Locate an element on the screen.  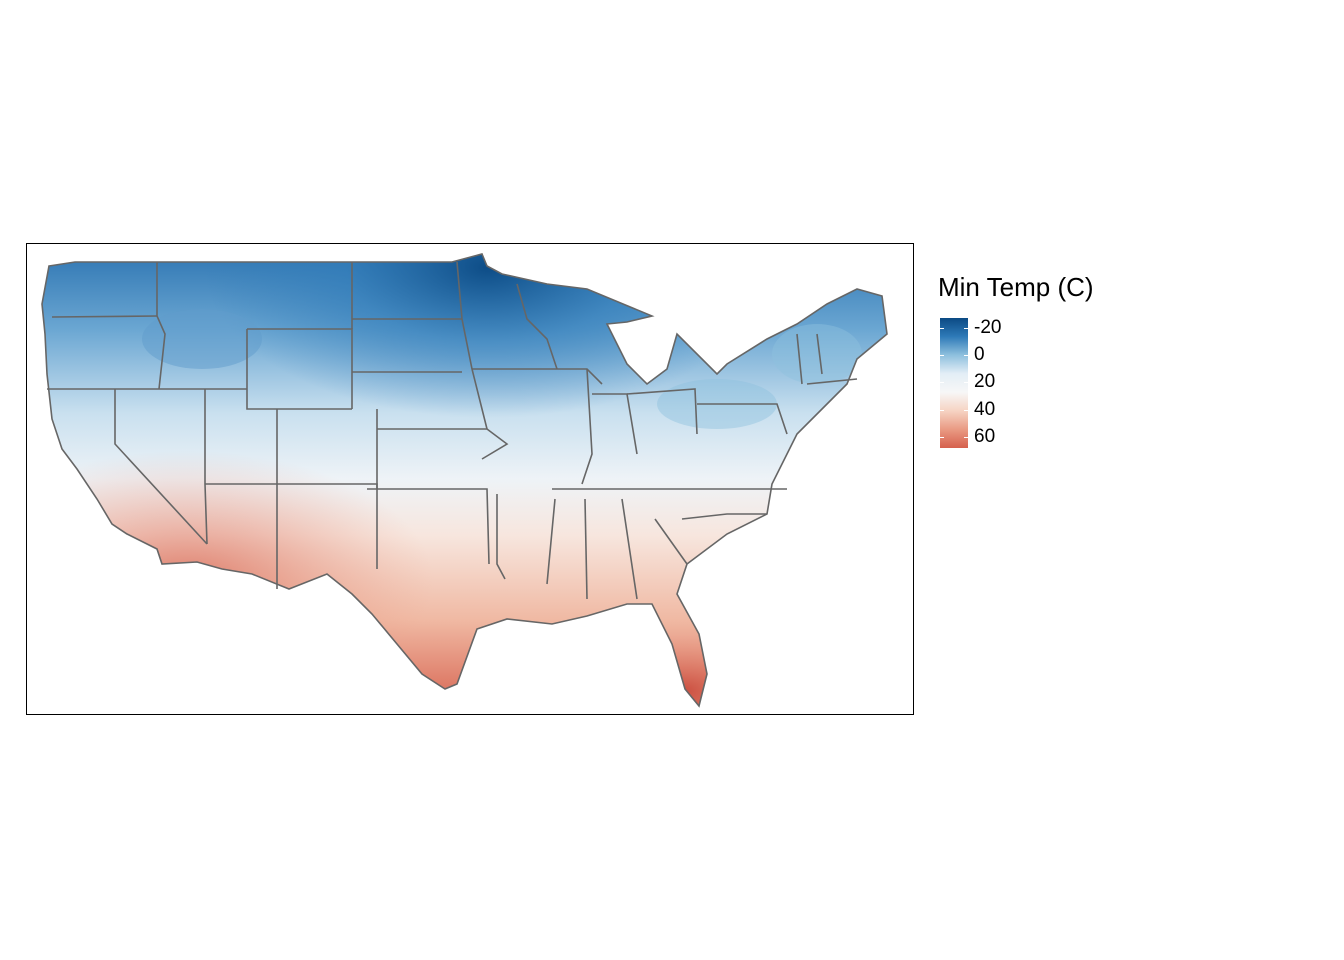
legend-tick-label: -20 is located at coordinates (988, 327).